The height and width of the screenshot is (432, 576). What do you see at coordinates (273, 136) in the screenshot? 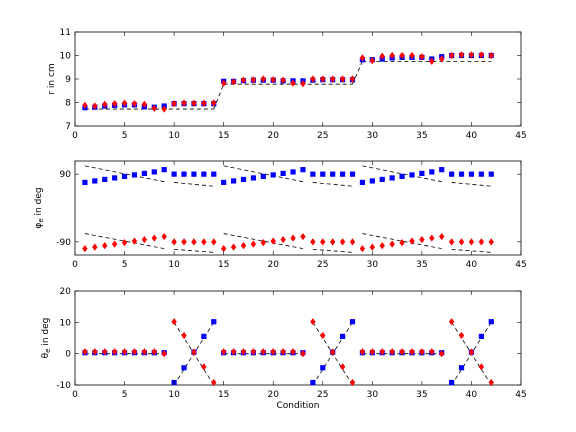
I see `x-tick-label: 20` at bounding box center [273, 136].